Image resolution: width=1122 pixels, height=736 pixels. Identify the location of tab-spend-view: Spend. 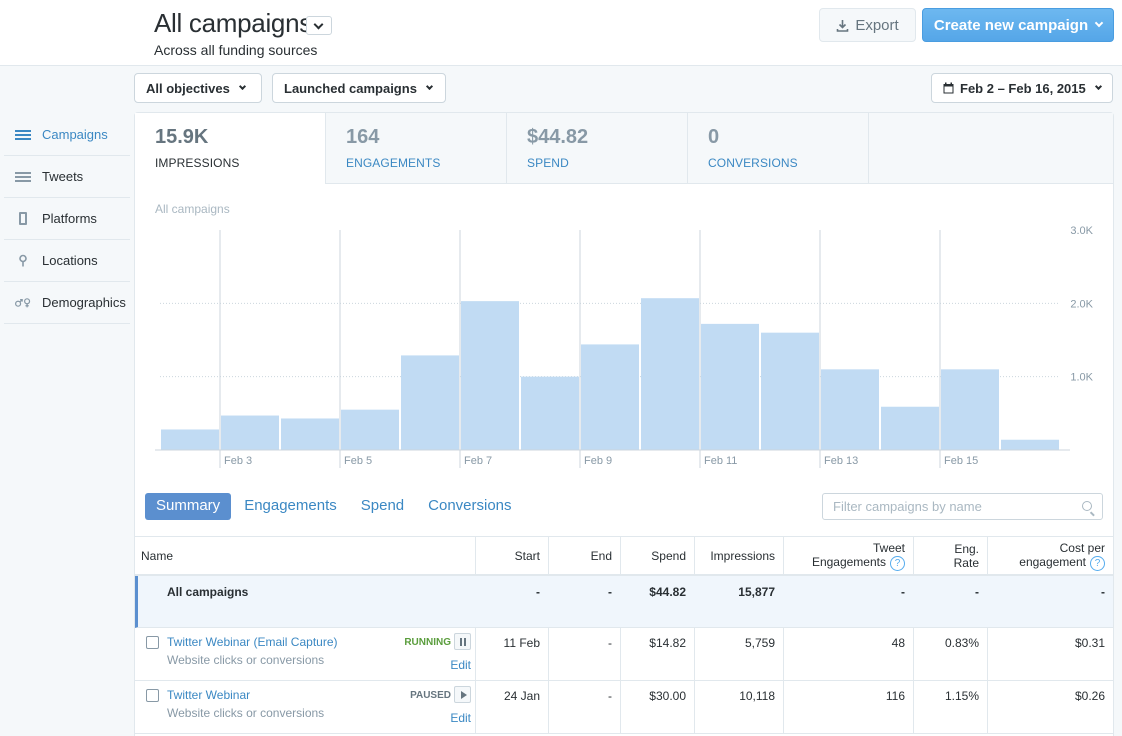
(382, 505).